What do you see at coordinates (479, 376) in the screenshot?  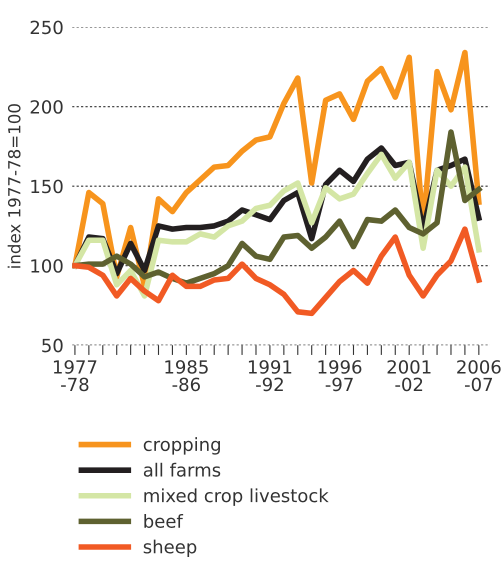 I see `x-tick-label: 2006 -07` at bounding box center [479, 376].